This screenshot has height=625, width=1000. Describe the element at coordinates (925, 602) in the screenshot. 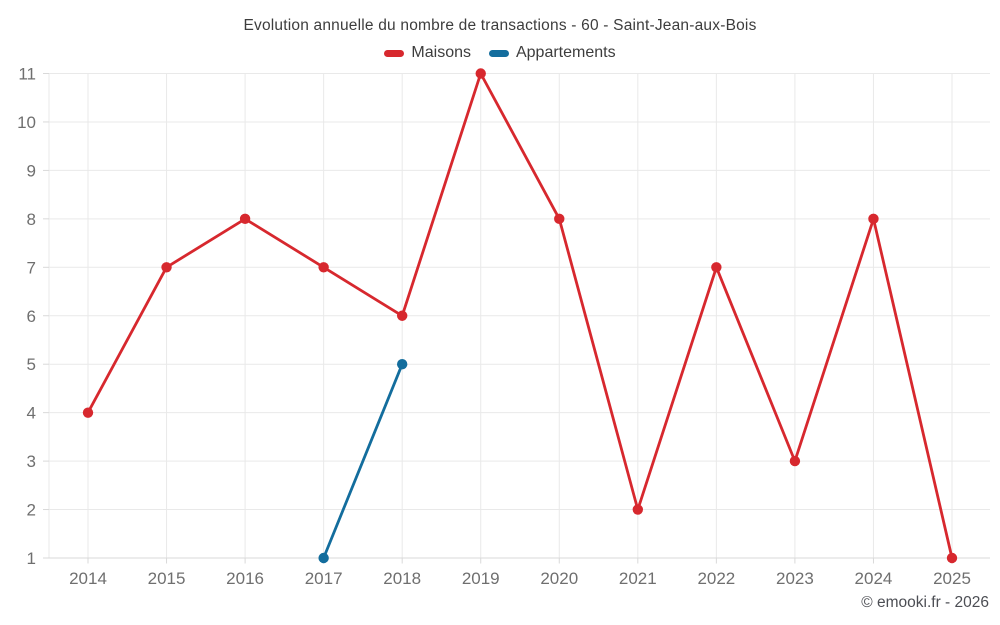

I see `copyright-footer: © emooki.fr - 2026` at that location.